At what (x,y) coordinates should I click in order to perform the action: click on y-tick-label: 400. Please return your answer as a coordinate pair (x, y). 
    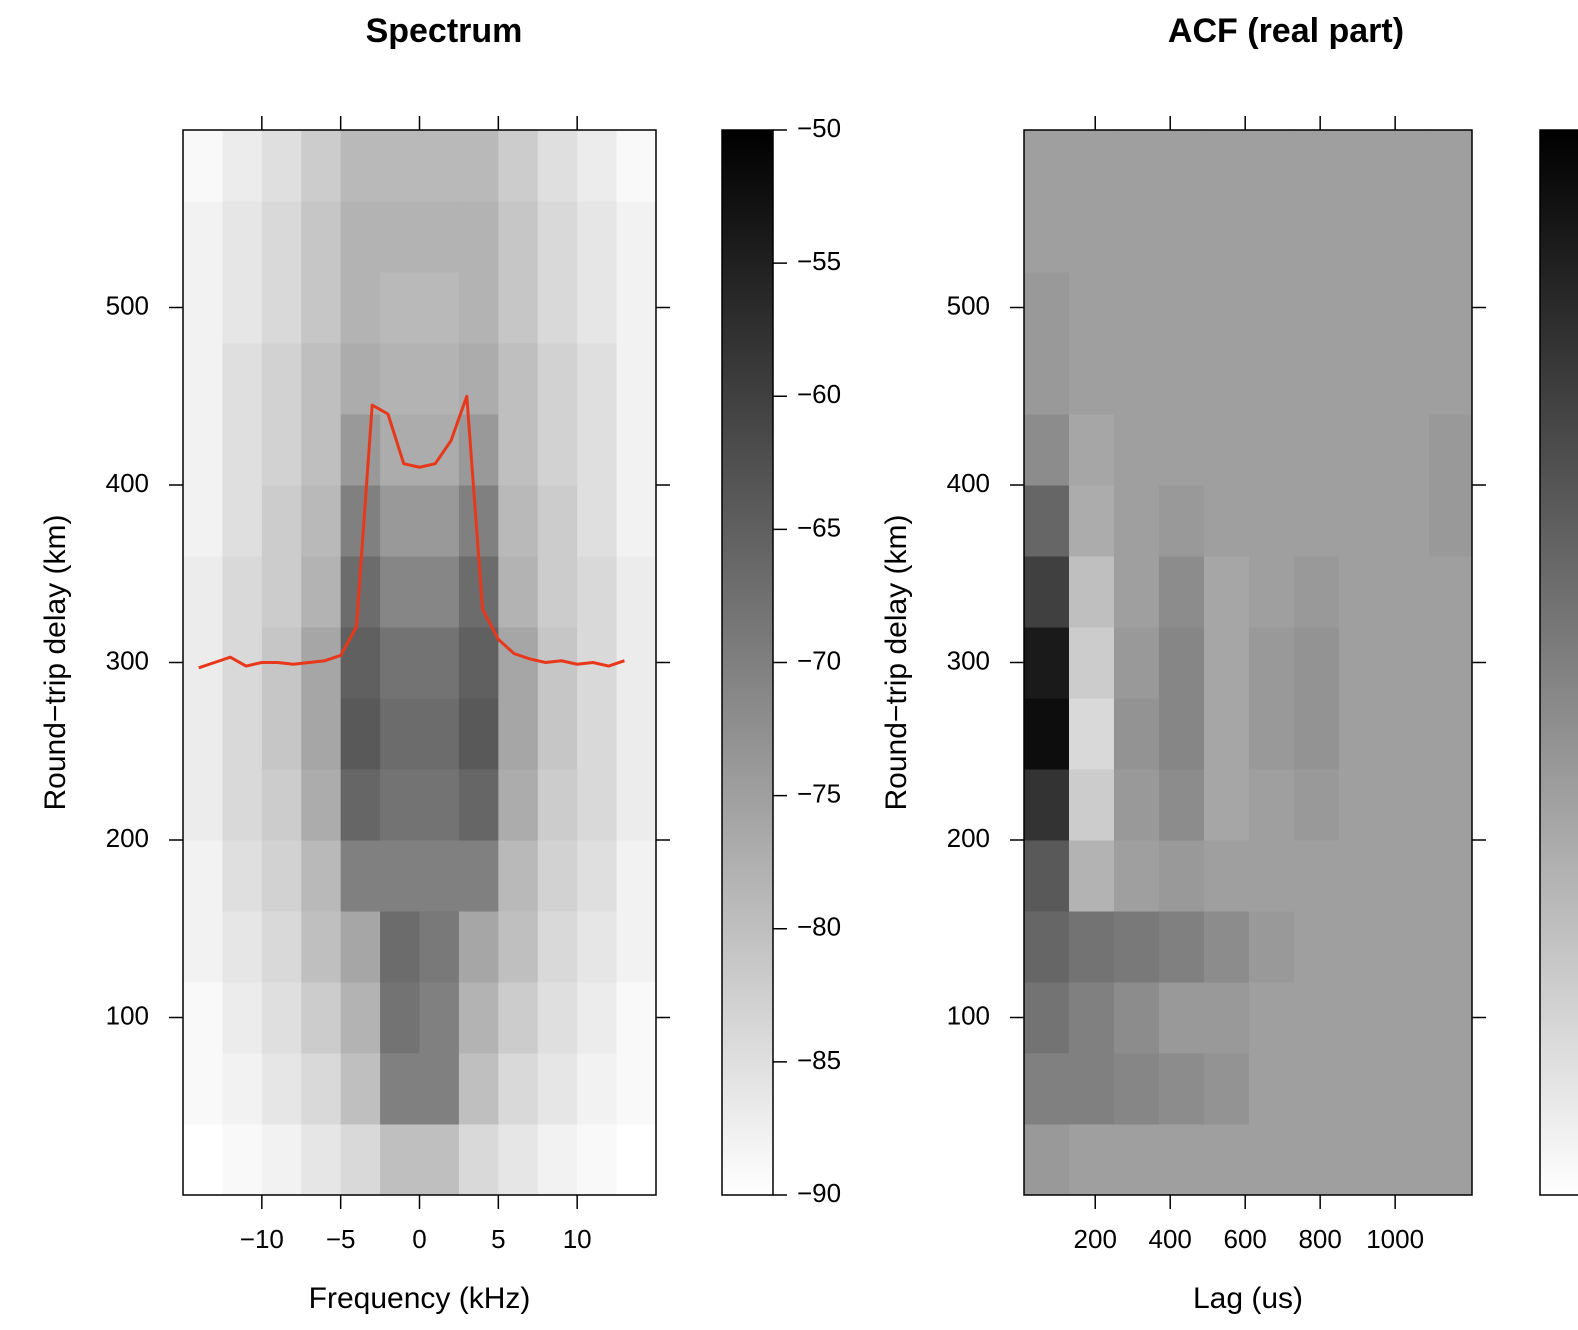
    Looking at the image, I should click on (968, 483).